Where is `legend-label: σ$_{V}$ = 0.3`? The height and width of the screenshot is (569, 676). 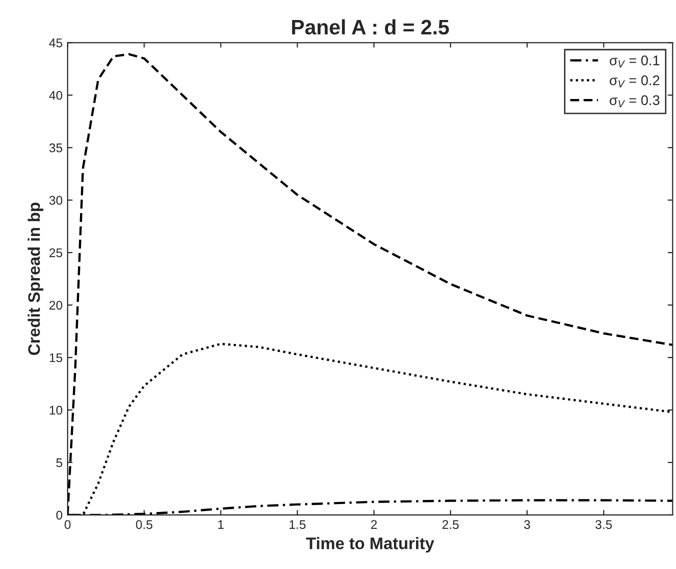 legend-label: σ$_{V}$ = 0.3 is located at coordinates (635, 101).